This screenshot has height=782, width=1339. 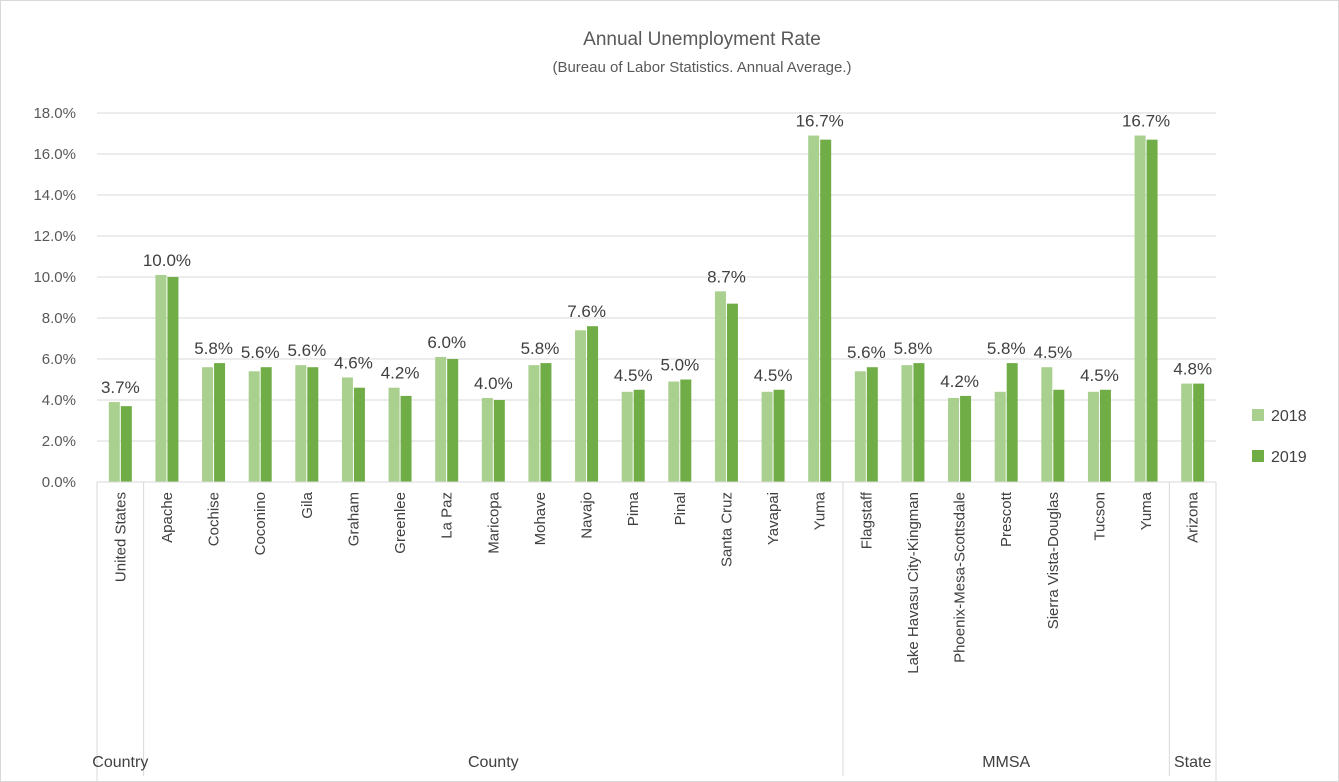 What do you see at coordinates (1053, 560) in the screenshot?
I see `category-label: Sierra Vista-Douglas` at bounding box center [1053, 560].